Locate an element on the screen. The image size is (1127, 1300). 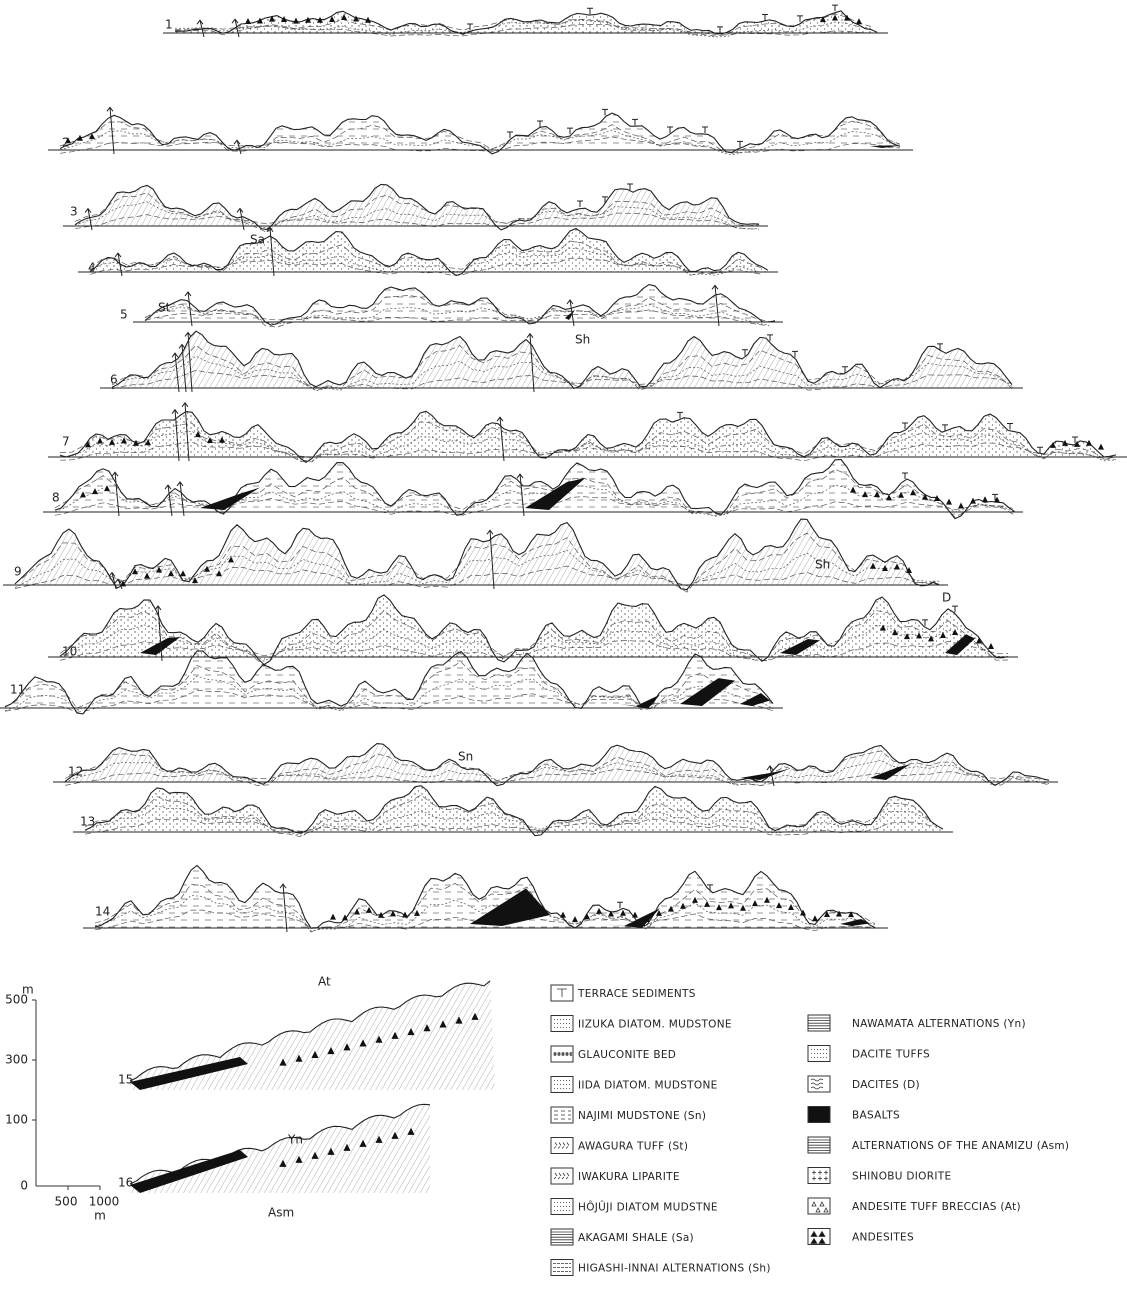
scale-label: 500 is located at coordinates (66, 1202).